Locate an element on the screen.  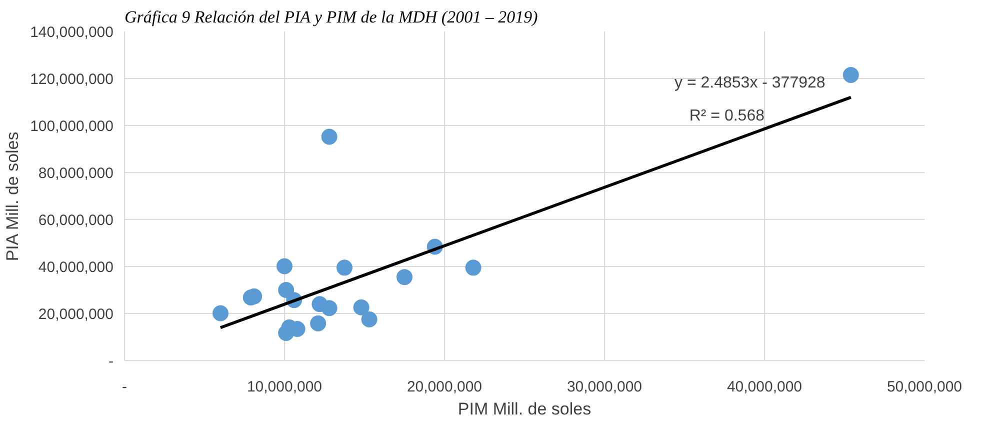
y-tick-label: - is located at coordinates (111, 361).